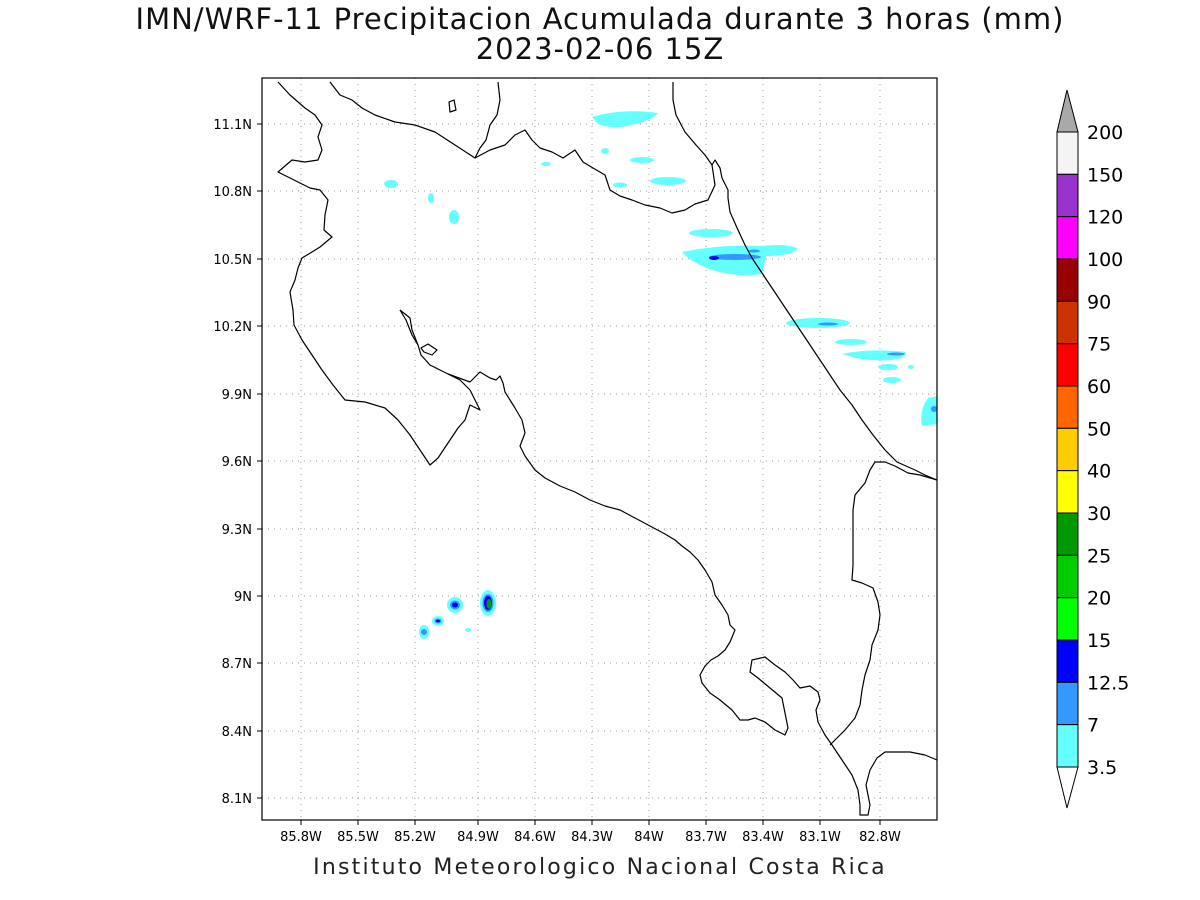 This screenshot has height=900, width=1200. Describe the element at coordinates (1067, 111) in the screenshot. I see `colorbar-top-arrow` at that location.